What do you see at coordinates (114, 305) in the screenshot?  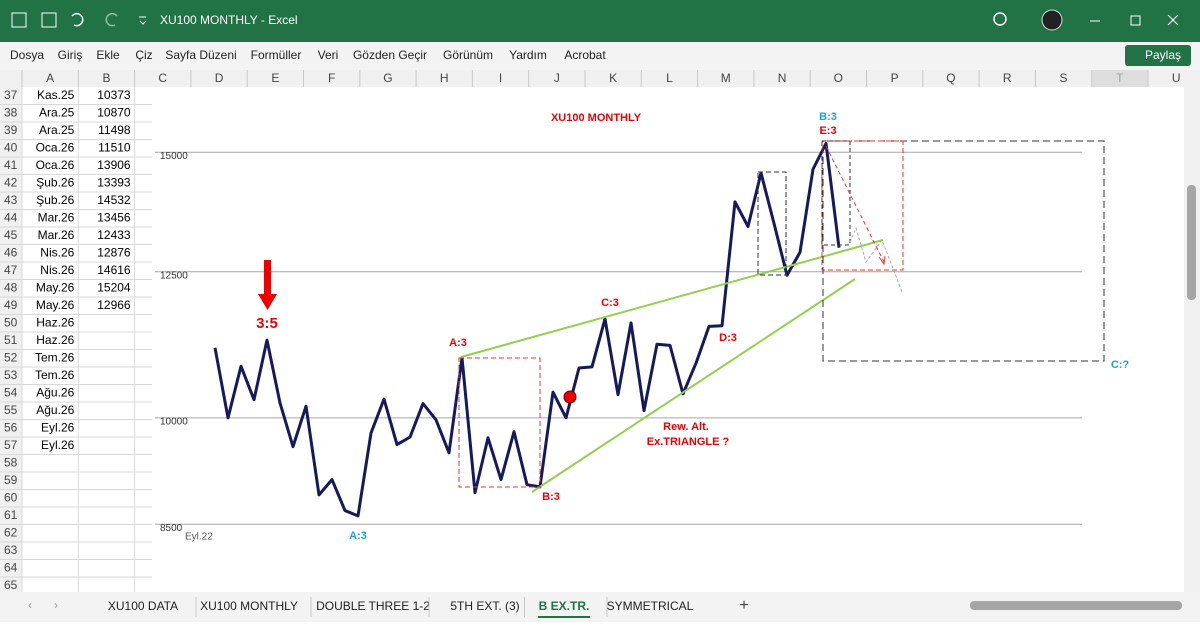 I see `cell: 12966` at bounding box center [114, 305].